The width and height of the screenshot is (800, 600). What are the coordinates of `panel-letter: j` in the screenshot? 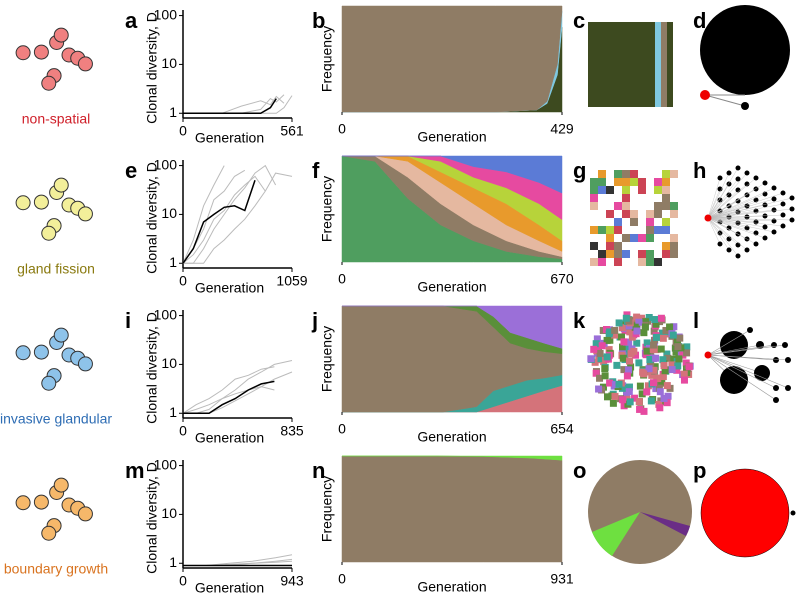 It's located at (314, 320).